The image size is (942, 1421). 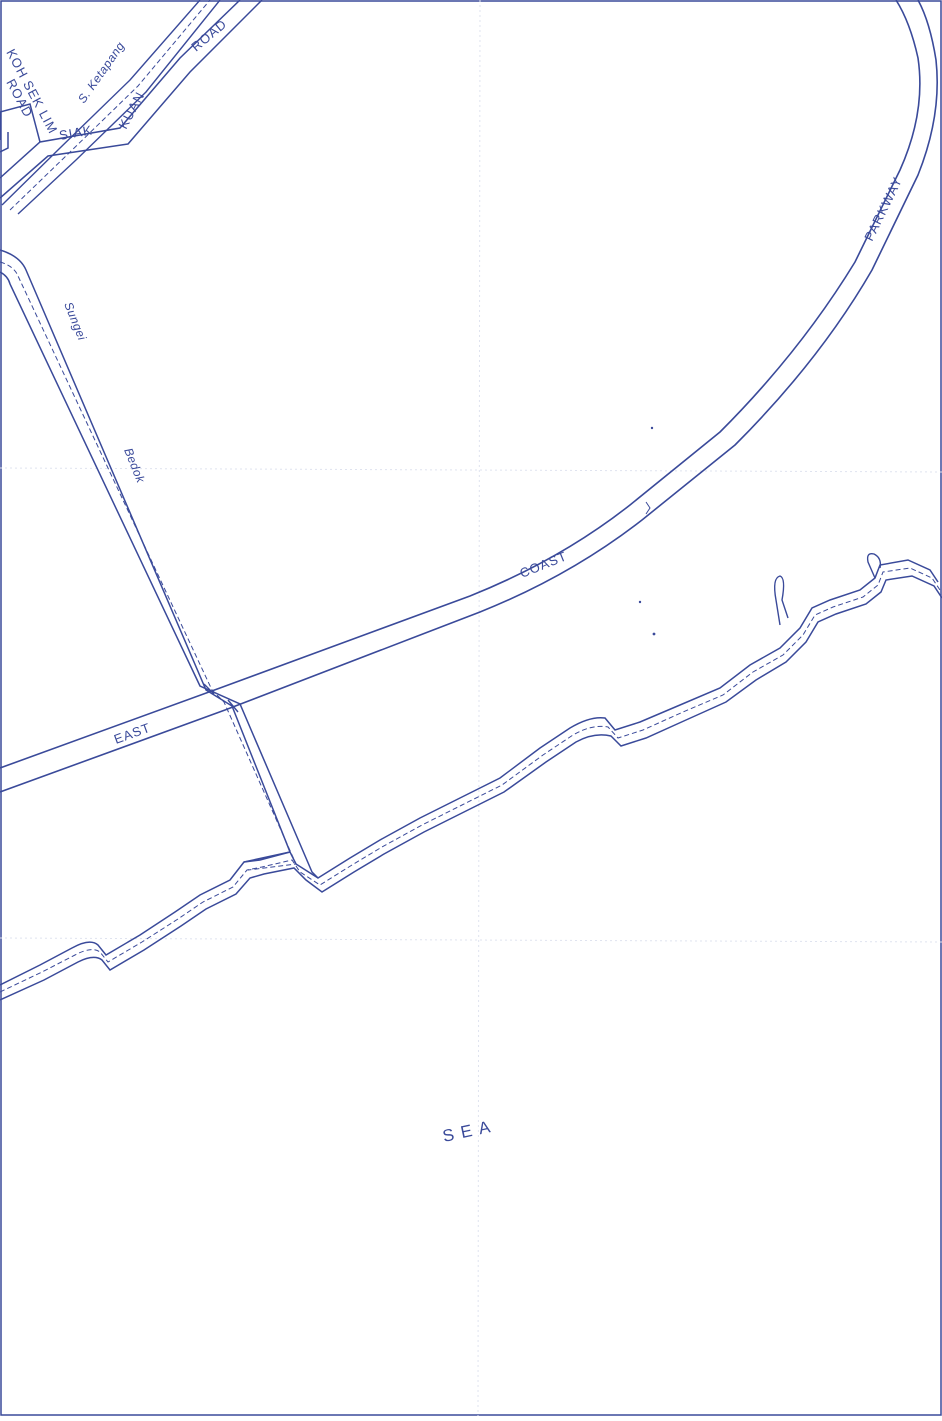 I want to click on bedok-bank-east, so click(x=159, y=575).